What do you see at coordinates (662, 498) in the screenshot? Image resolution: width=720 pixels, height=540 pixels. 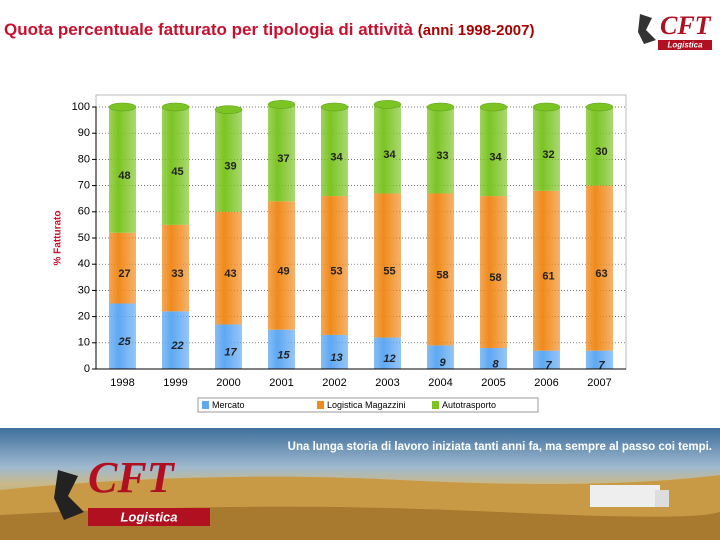 I see `banner-truck-cab` at bounding box center [662, 498].